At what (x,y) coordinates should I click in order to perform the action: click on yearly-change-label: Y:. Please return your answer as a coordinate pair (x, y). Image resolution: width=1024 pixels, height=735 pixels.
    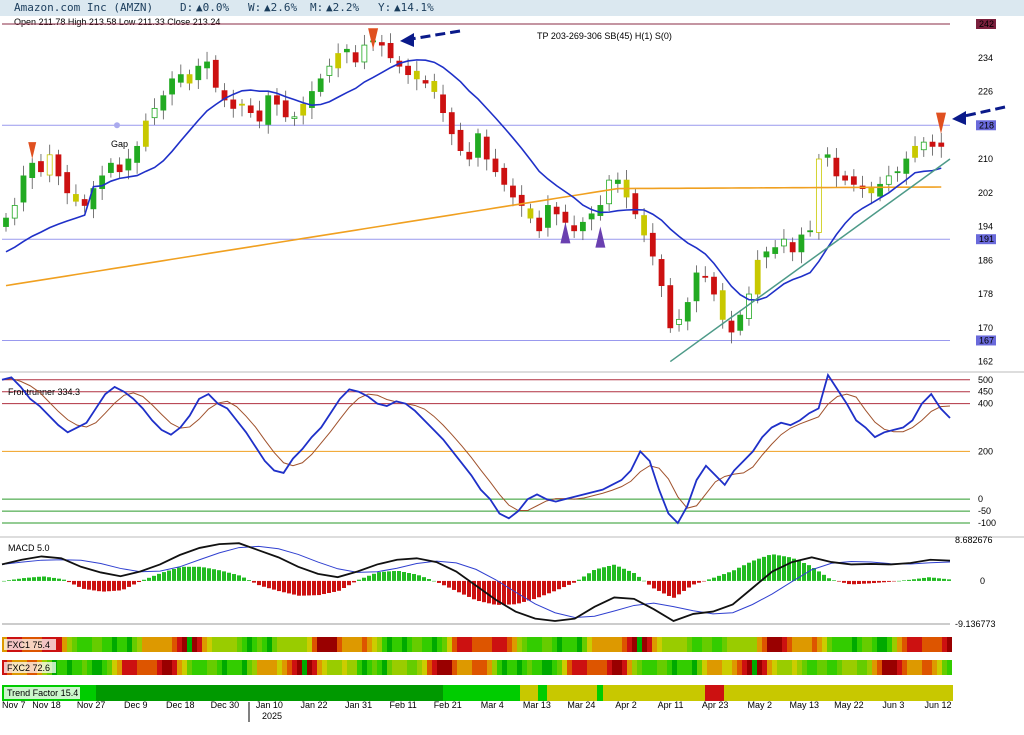
    Looking at the image, I should click on (385, 7).